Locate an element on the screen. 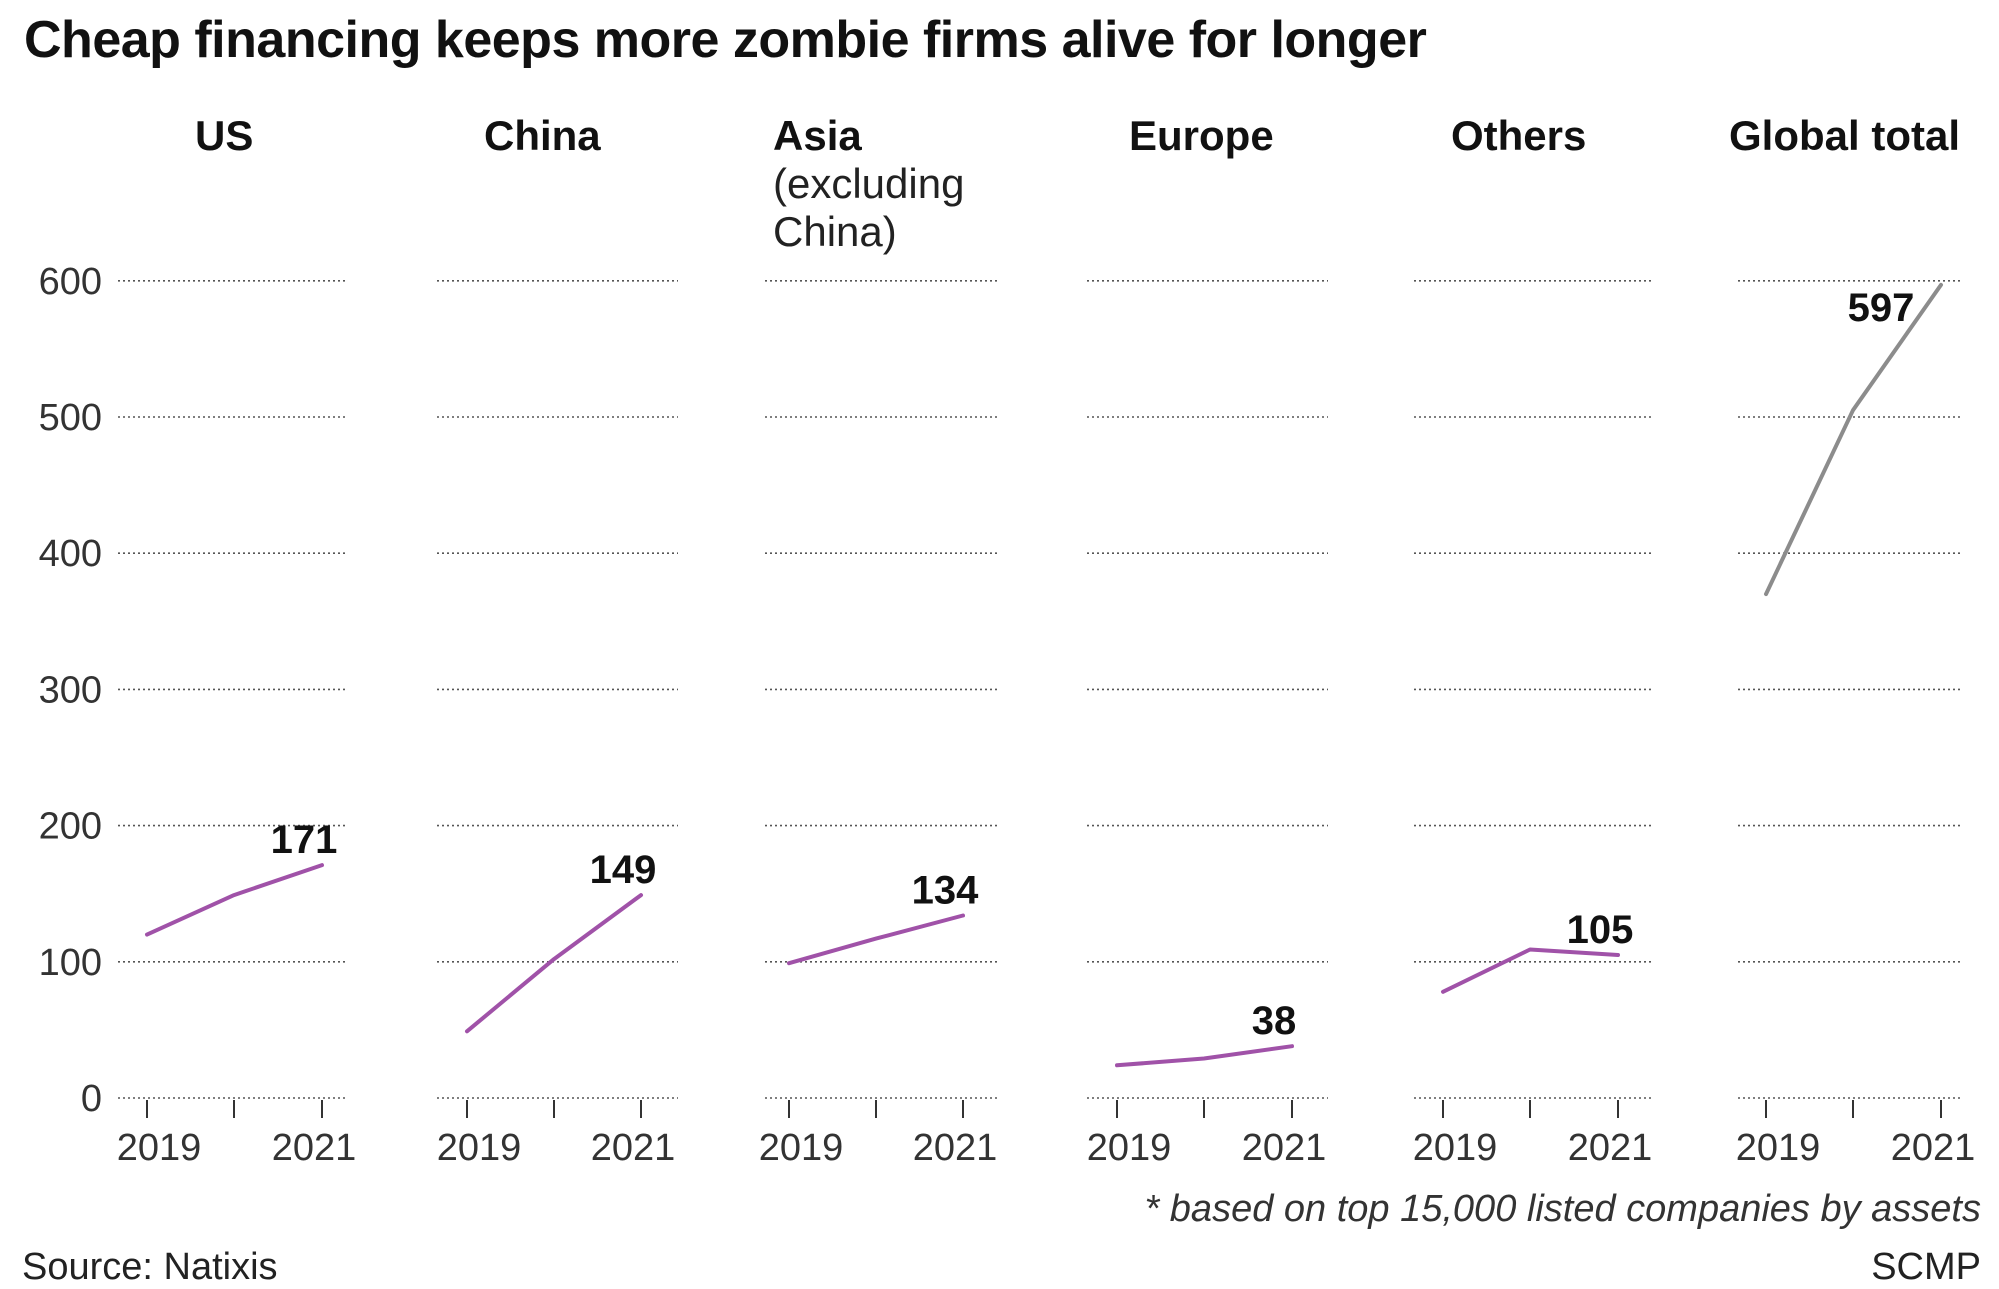 The image size is (1999, 1289). data-label: 597 is located at coordinates (1881, 308).